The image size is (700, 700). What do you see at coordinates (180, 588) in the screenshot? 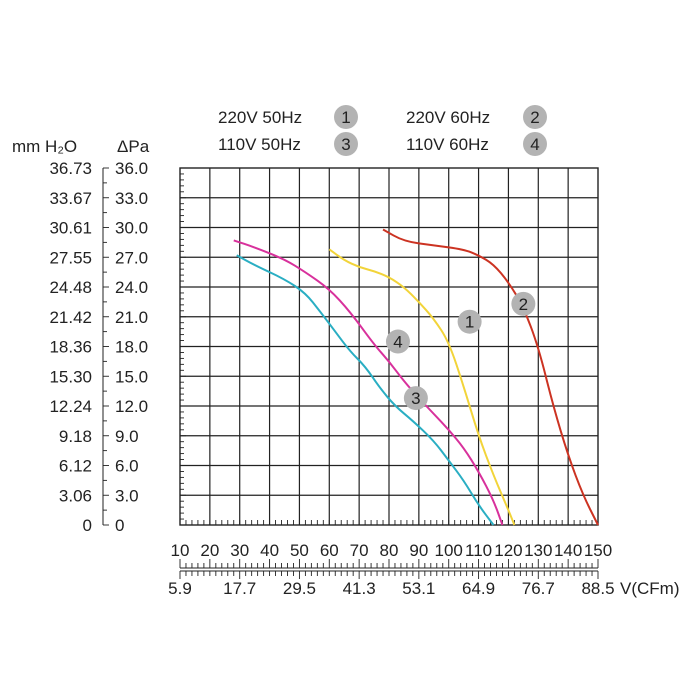
I see `x-secondary-tick-label: 5.9` at bounding box center [180, 588].